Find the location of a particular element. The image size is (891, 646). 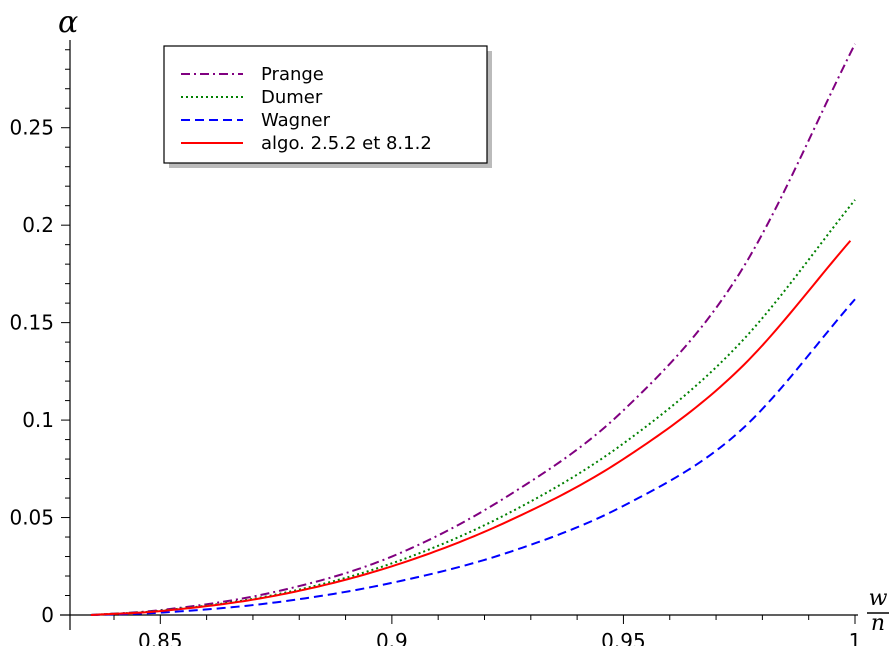

y-tick-label: 0.05 is located at coordinates (31, 518).